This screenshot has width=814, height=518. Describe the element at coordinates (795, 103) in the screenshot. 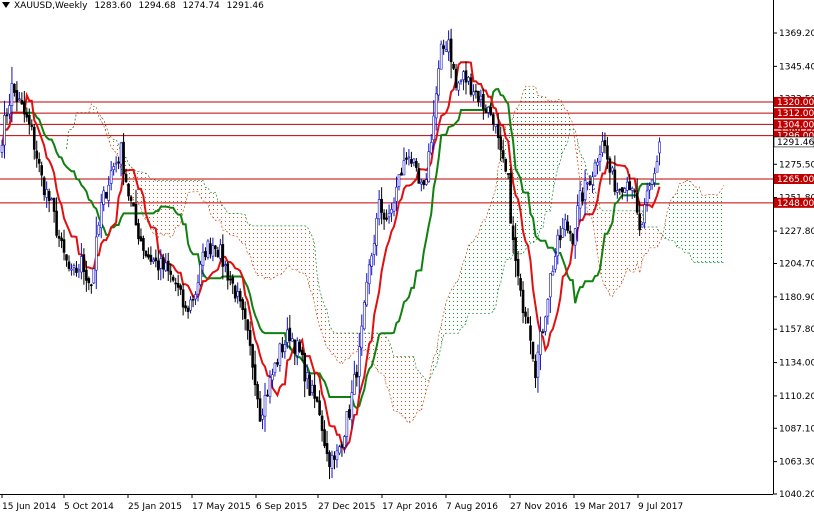

I see `svg-text: 1320.00` at that location.